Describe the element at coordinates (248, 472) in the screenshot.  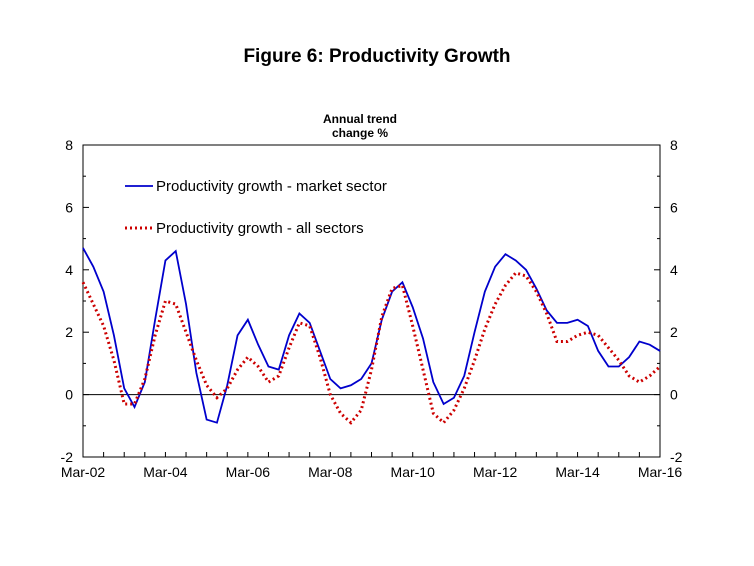
I see `x-tick-label: Mar-06` at that location.